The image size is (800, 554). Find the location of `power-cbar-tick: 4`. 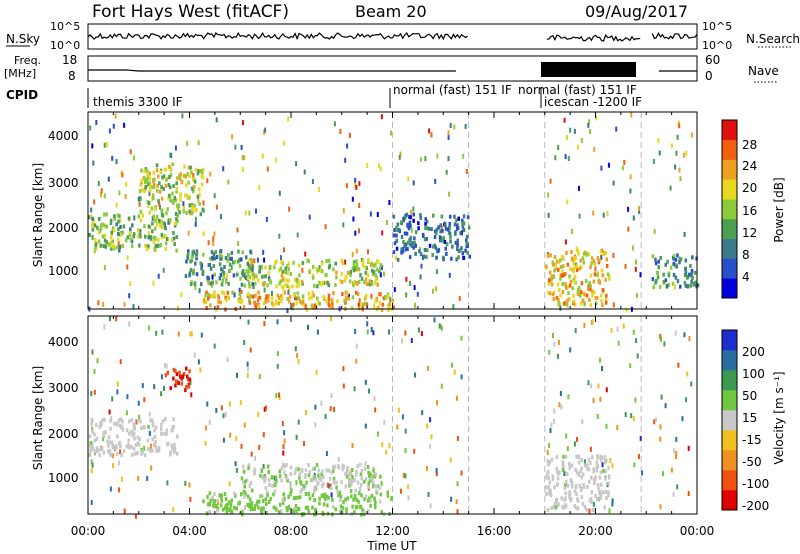

power-cbar-tick: 4 is located at coordinates (746, 277).